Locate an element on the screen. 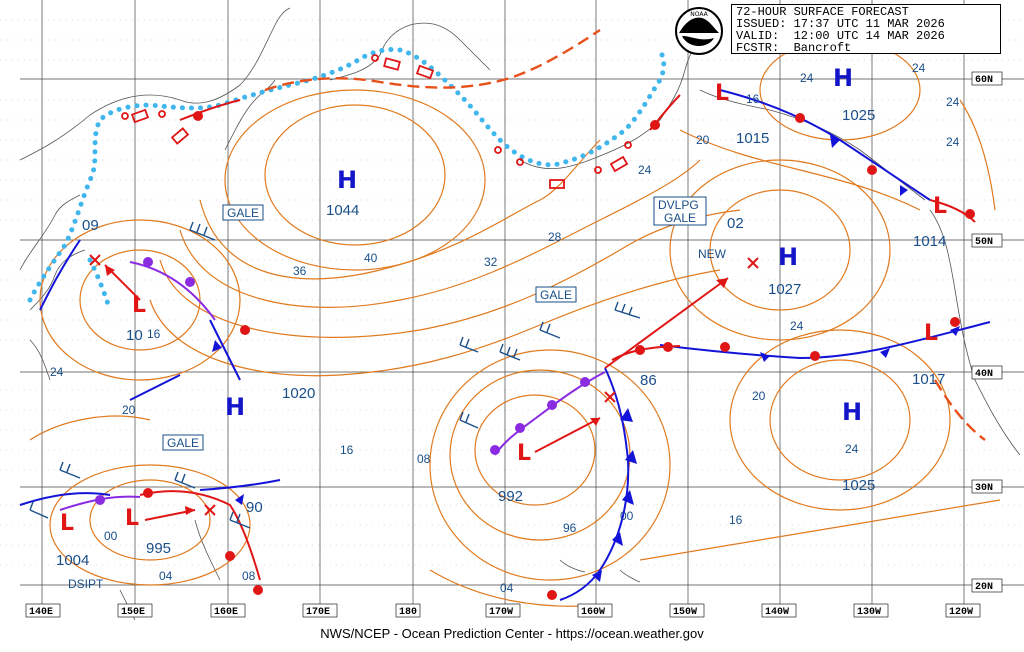  high-pressure-1020: 1020 is located at coordinates (298, 393).